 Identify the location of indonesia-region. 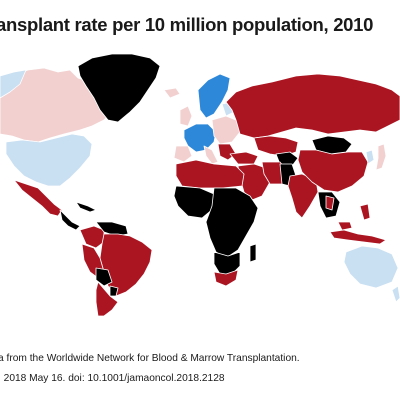
(358, 237).